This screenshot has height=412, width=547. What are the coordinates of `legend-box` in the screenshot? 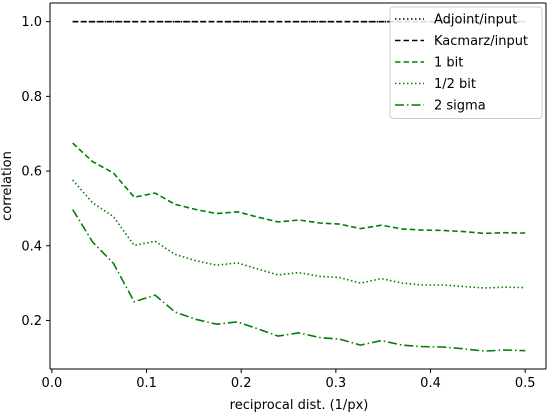 It's located at (466, 62).